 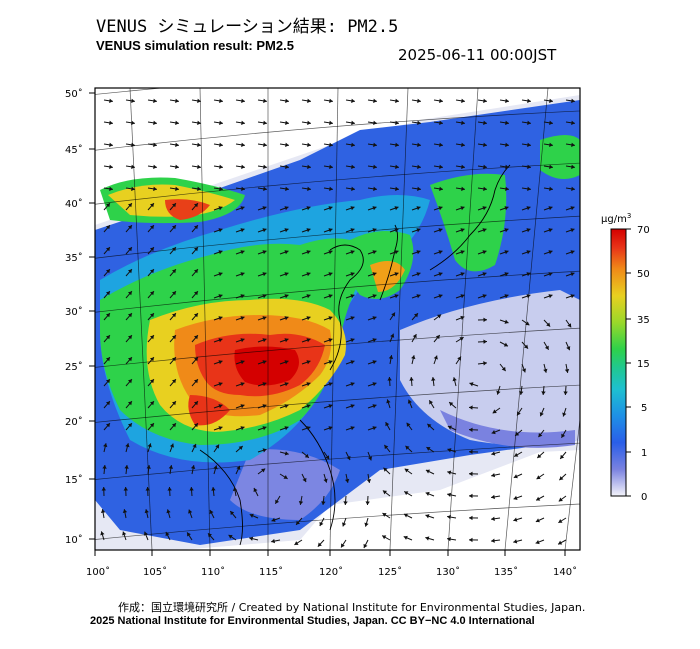 I want to click on lat-label: 45˚, so click(x=74, y=150).